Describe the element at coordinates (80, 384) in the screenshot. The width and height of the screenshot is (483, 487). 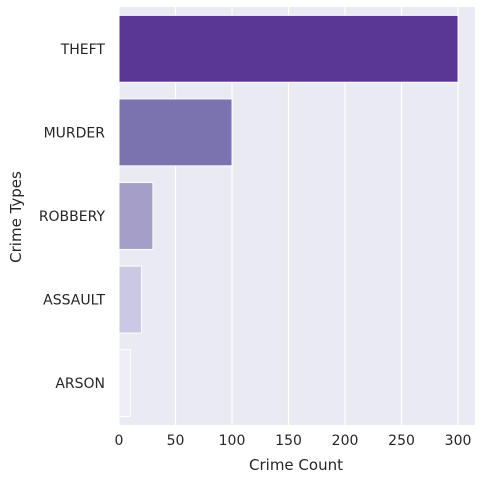
I see `y-tick-label: ARSON` at that location.